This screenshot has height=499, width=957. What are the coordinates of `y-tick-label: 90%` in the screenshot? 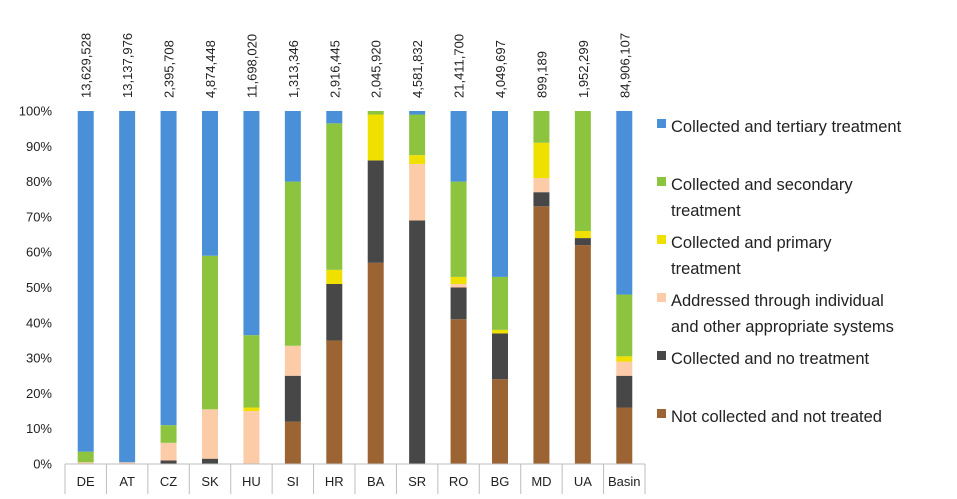 It's located at (39, 146).